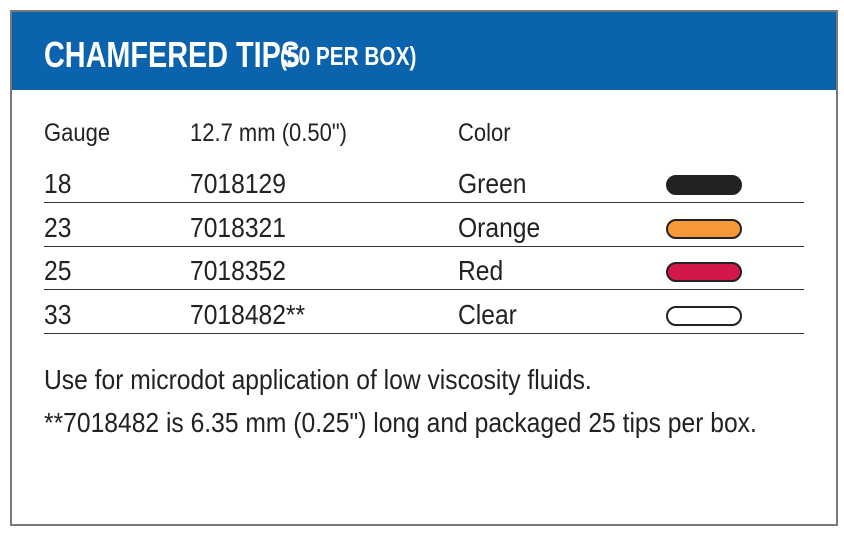 The width and height of the screenshot is (844, 534). What do you see at coordinates (348, 56) in the screenshot?
I see `subtitle: (50 PER BOX)` at bounding box center [348, 56].